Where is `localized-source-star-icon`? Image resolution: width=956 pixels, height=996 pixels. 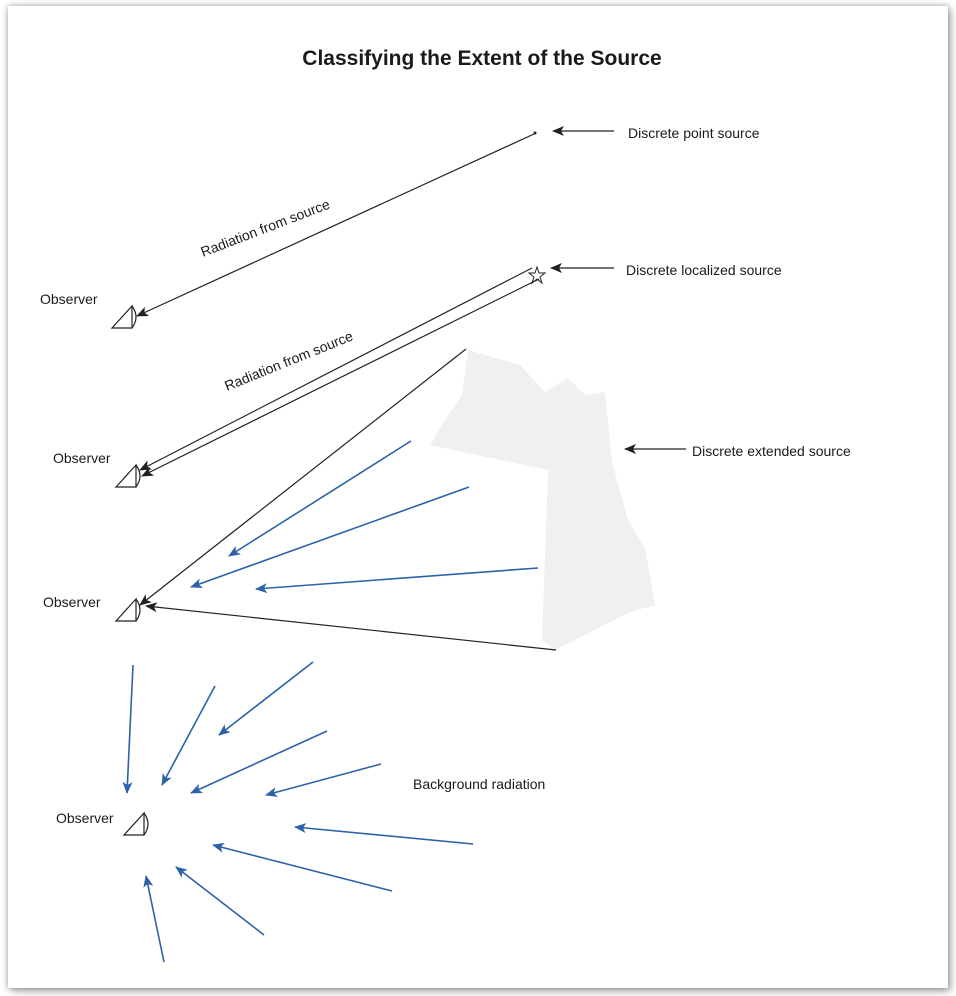 localized-source-star-icon is located at coordinates (537, 275).